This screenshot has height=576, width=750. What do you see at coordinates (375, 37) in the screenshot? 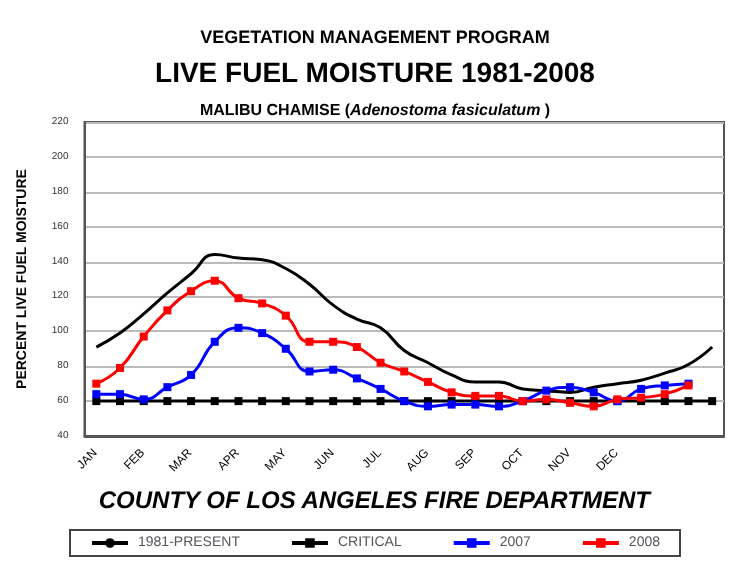
I see `text: VEGETATION MANAGEMENT PROGRAM` at bounding box center [375, 37].